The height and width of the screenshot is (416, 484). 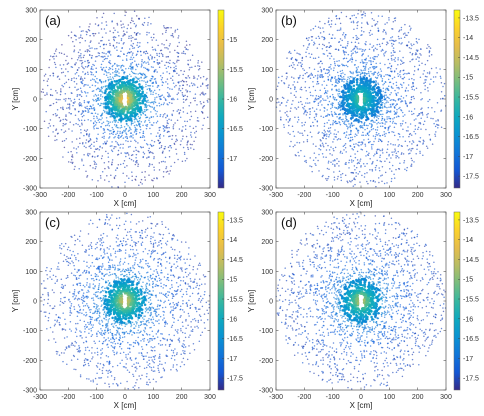 What do you see at coordinates (232, 40) in the screenshot?
I see `colorbar-tick-label: -15` at bounding box center [232, 40].